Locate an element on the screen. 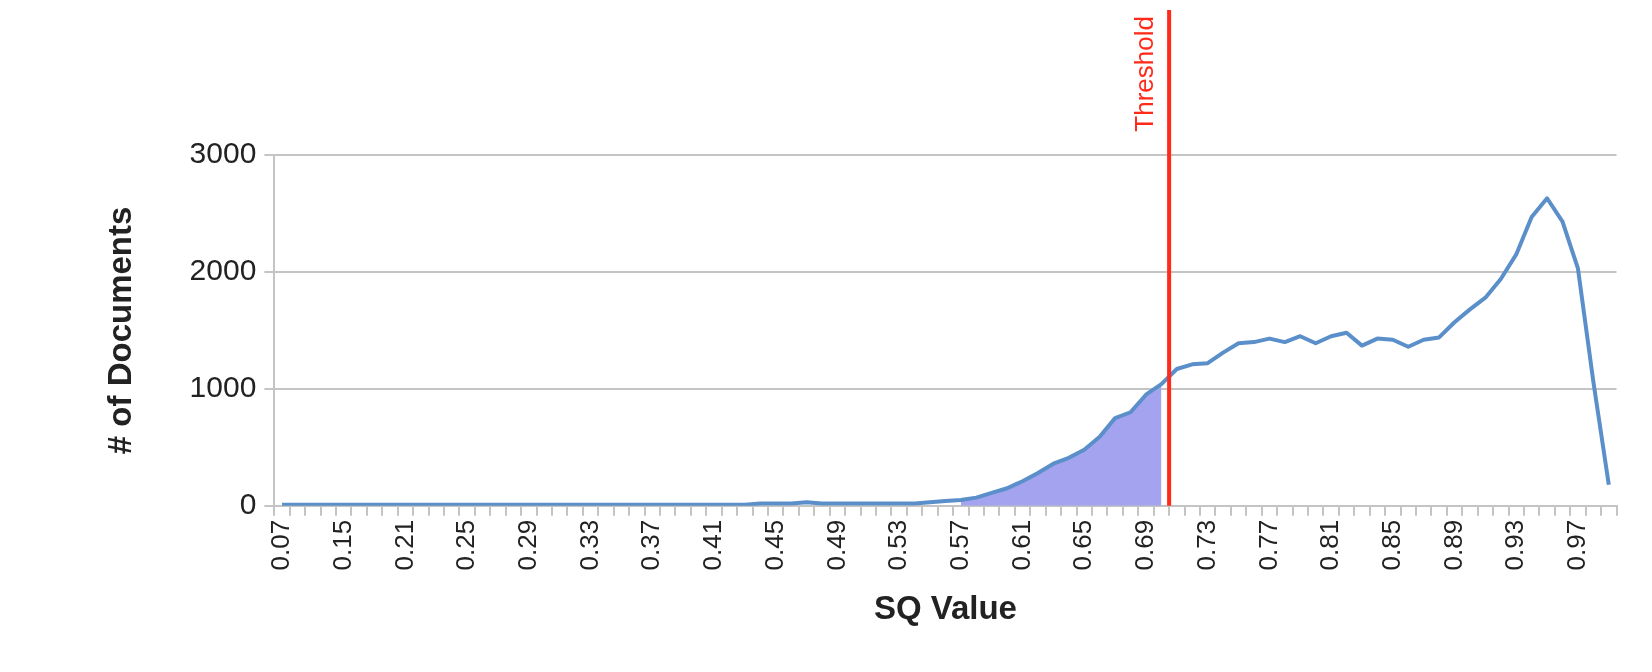 Image resolution: width=1652 pixels, height=672 pixels. x-tick-label: 0.77 is located at coordinates (1267, 545).